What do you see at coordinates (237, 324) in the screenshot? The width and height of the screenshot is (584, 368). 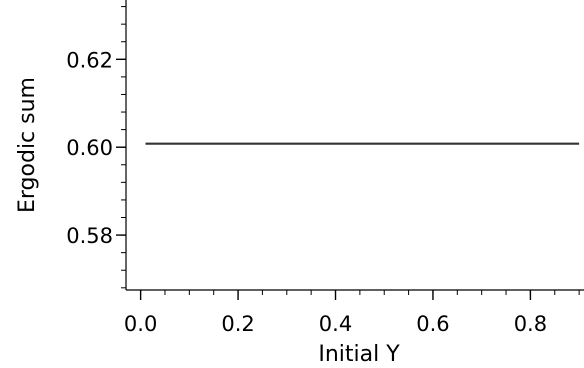 I see `x-tick-label: 0.2` at bounding box center [237, 324].